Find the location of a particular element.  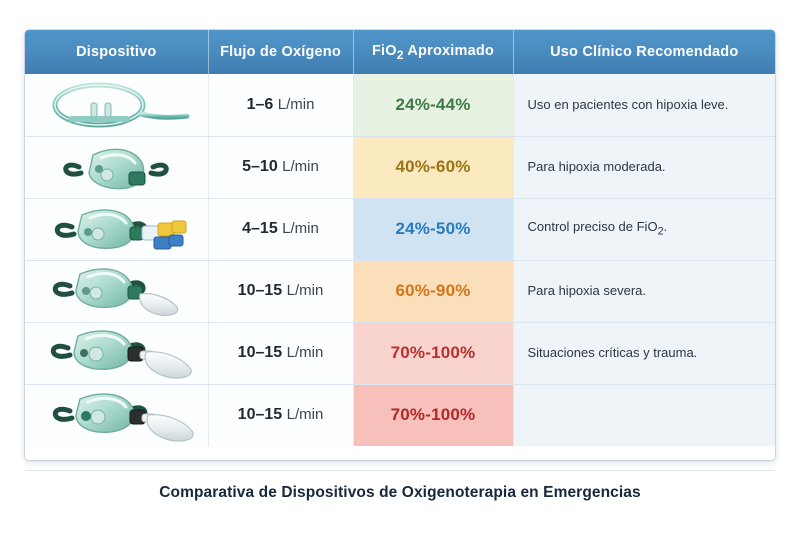

partial-rebreather-mask-icon is located at coordinates (116, 291).